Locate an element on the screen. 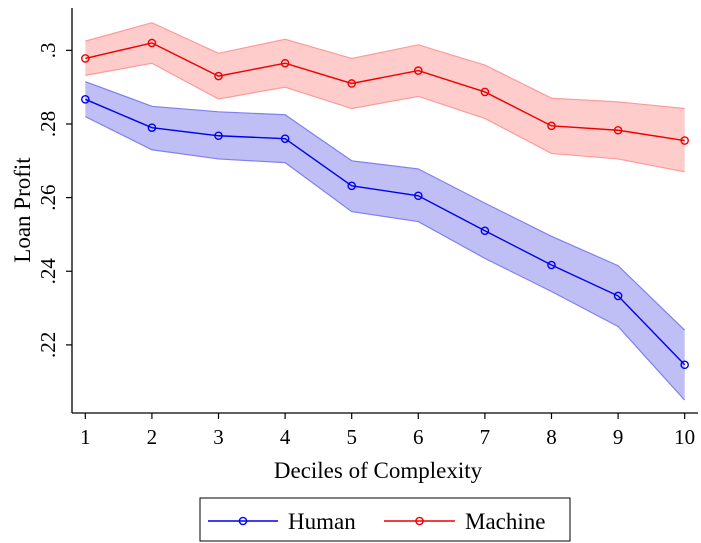  legend-box is located at coordinates (385, 519).